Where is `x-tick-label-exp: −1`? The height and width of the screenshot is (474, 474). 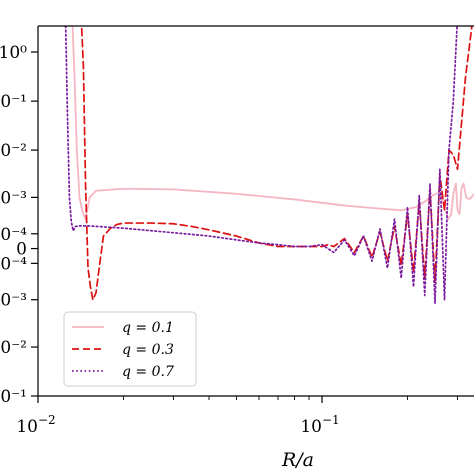
x-tick-label-exp: −1 is located at coordinates (331, 420).